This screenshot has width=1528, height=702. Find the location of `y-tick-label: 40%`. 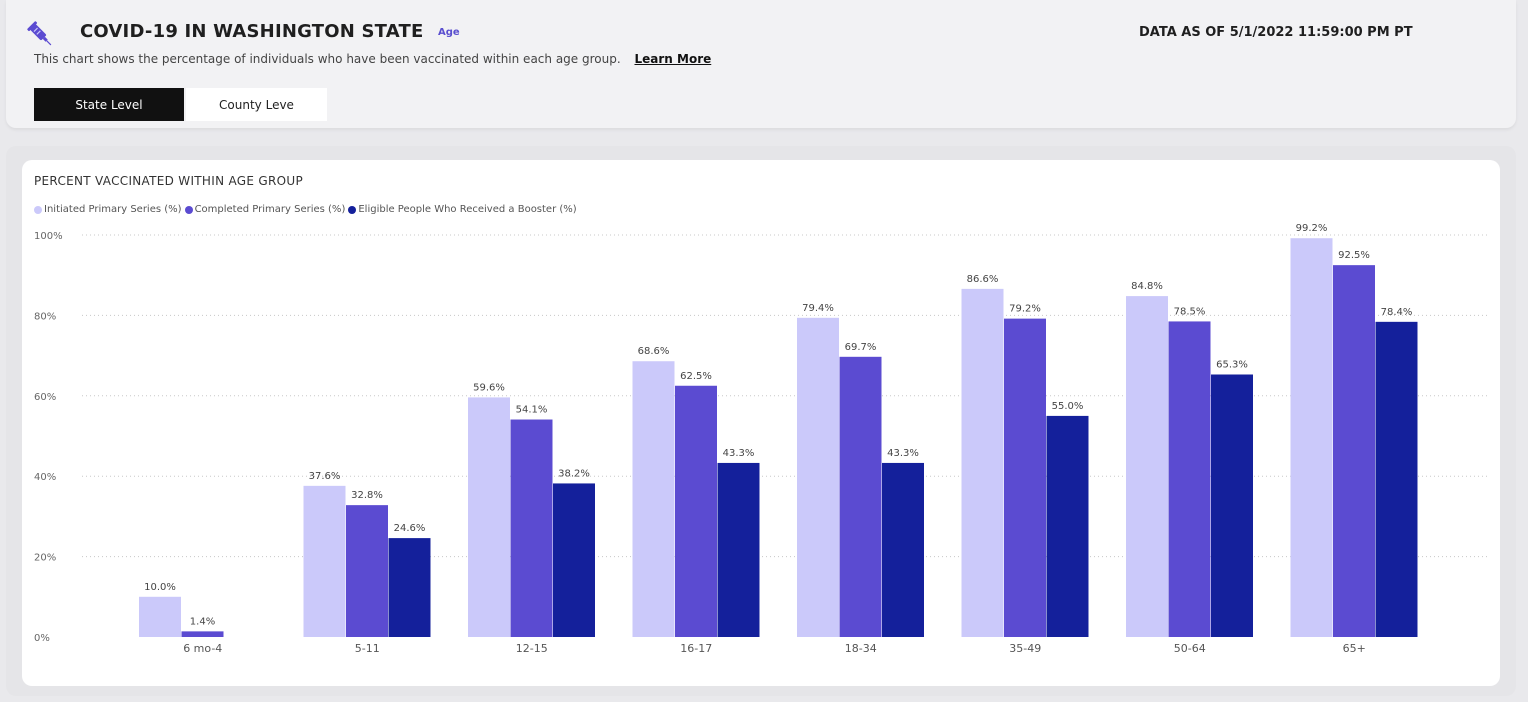

y-tick-label: 40% is located at coordinates (45, 477).